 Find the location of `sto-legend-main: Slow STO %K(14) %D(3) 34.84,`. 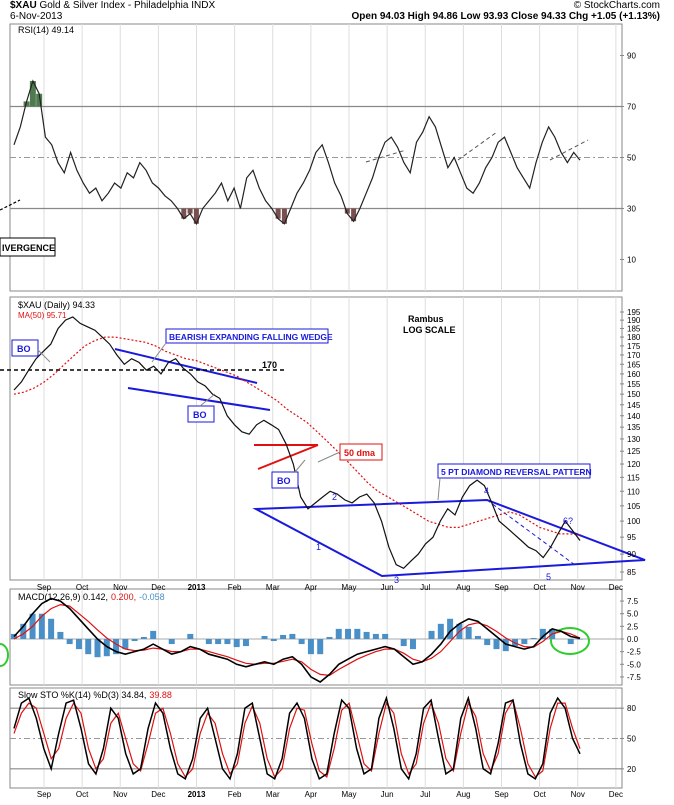

sto-legend-main: Slow STO %K(14) %D(3) 34.84, is located at coordinates (82, 695).